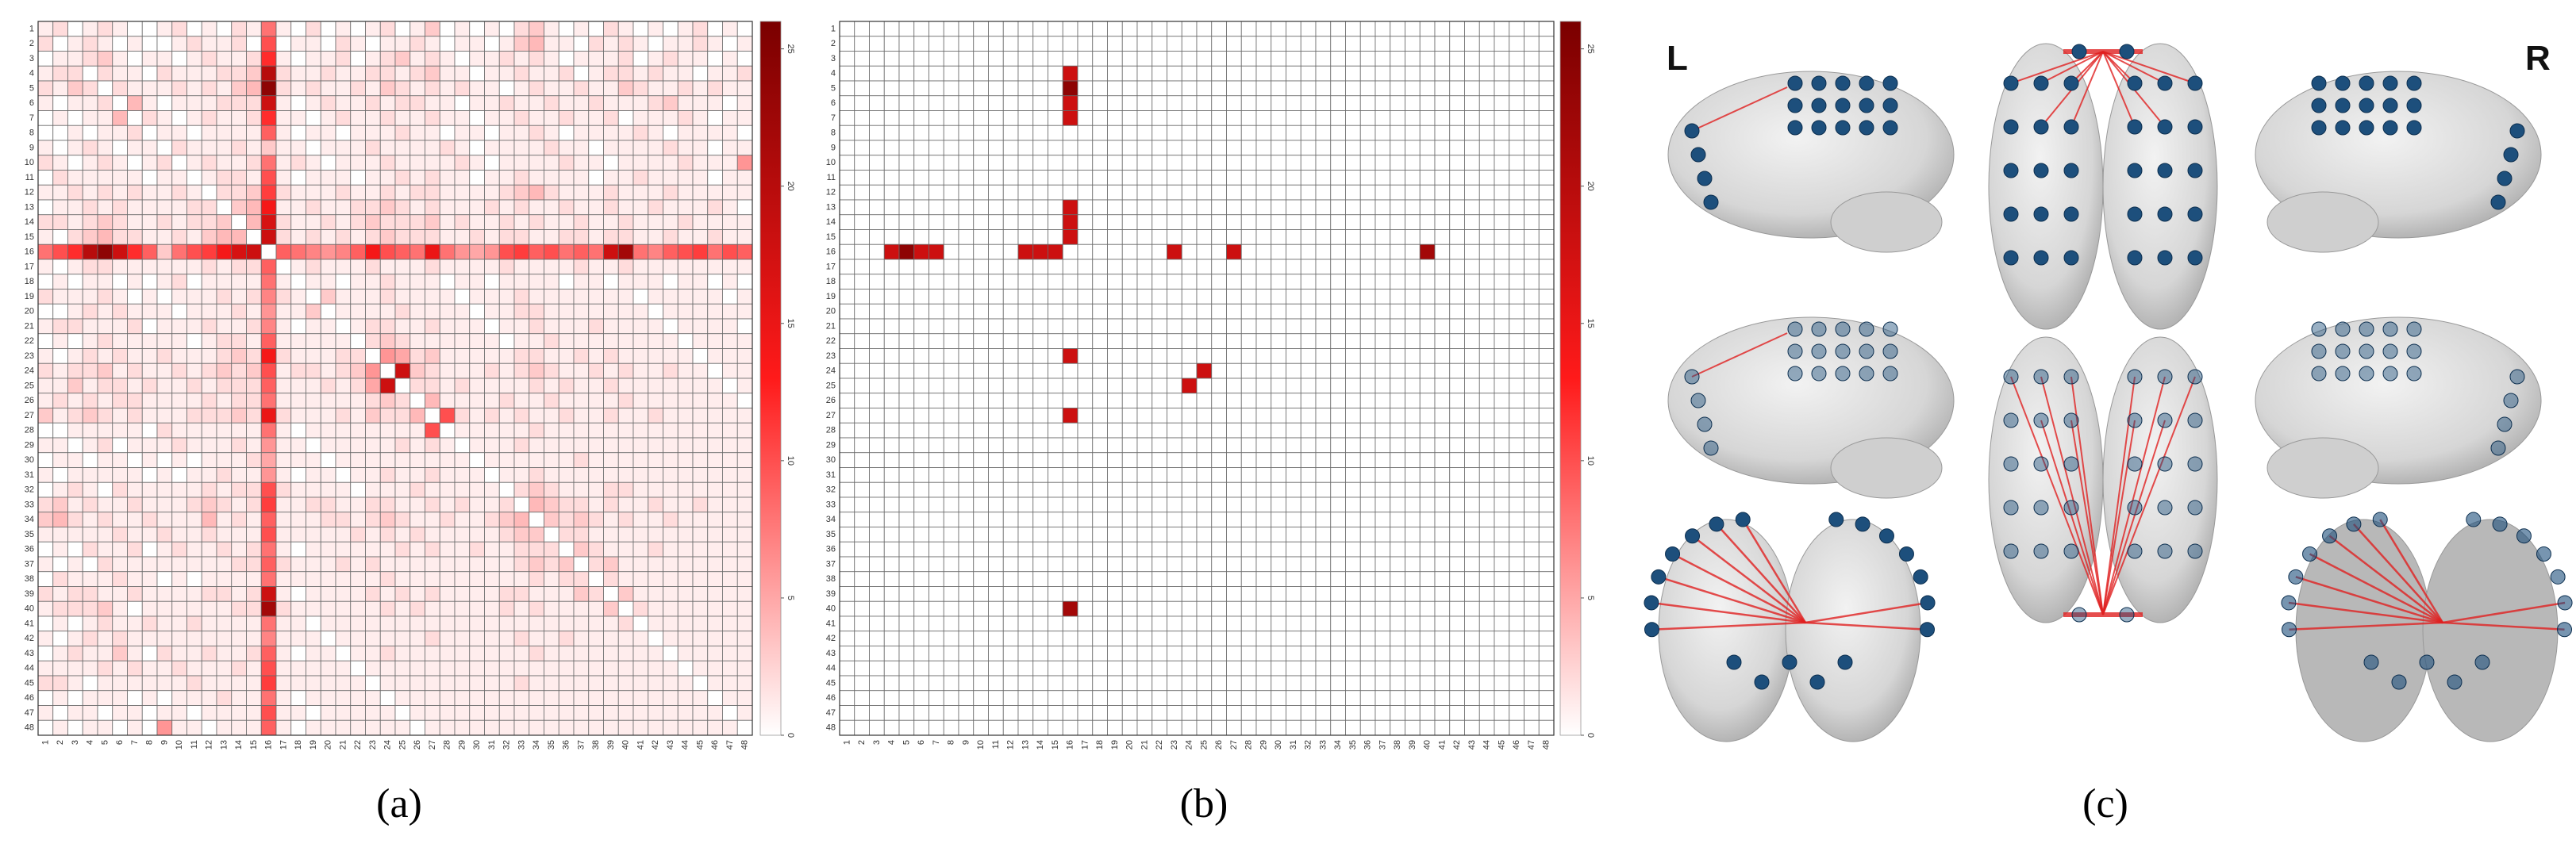  What do you see at coordinates (254, 745) in the screenshot?
I see `x-tick-label: 15` at bounding box center [254, 745].